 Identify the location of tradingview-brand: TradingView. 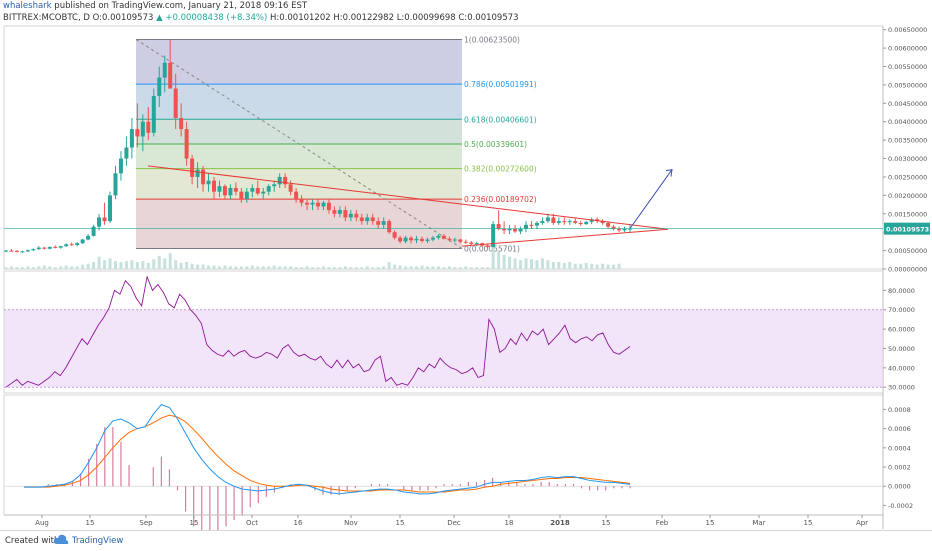
(98, 541).